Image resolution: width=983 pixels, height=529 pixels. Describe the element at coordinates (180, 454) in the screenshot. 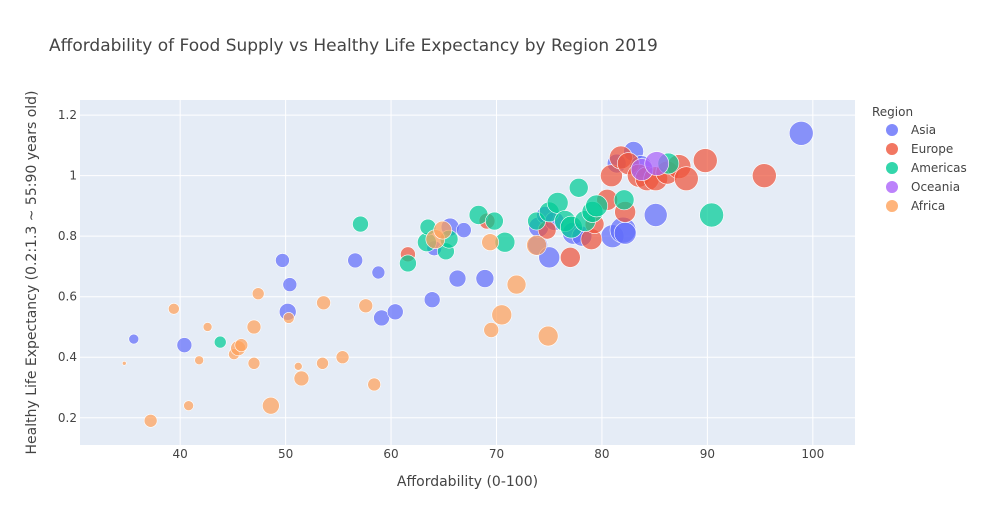

I see `x-tick-label: 40` at that location.